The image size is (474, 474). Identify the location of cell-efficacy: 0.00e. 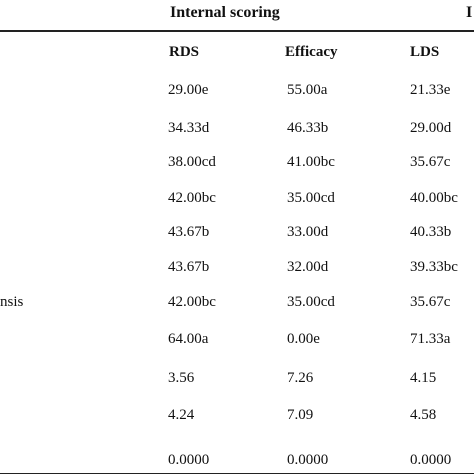
(303, 339).